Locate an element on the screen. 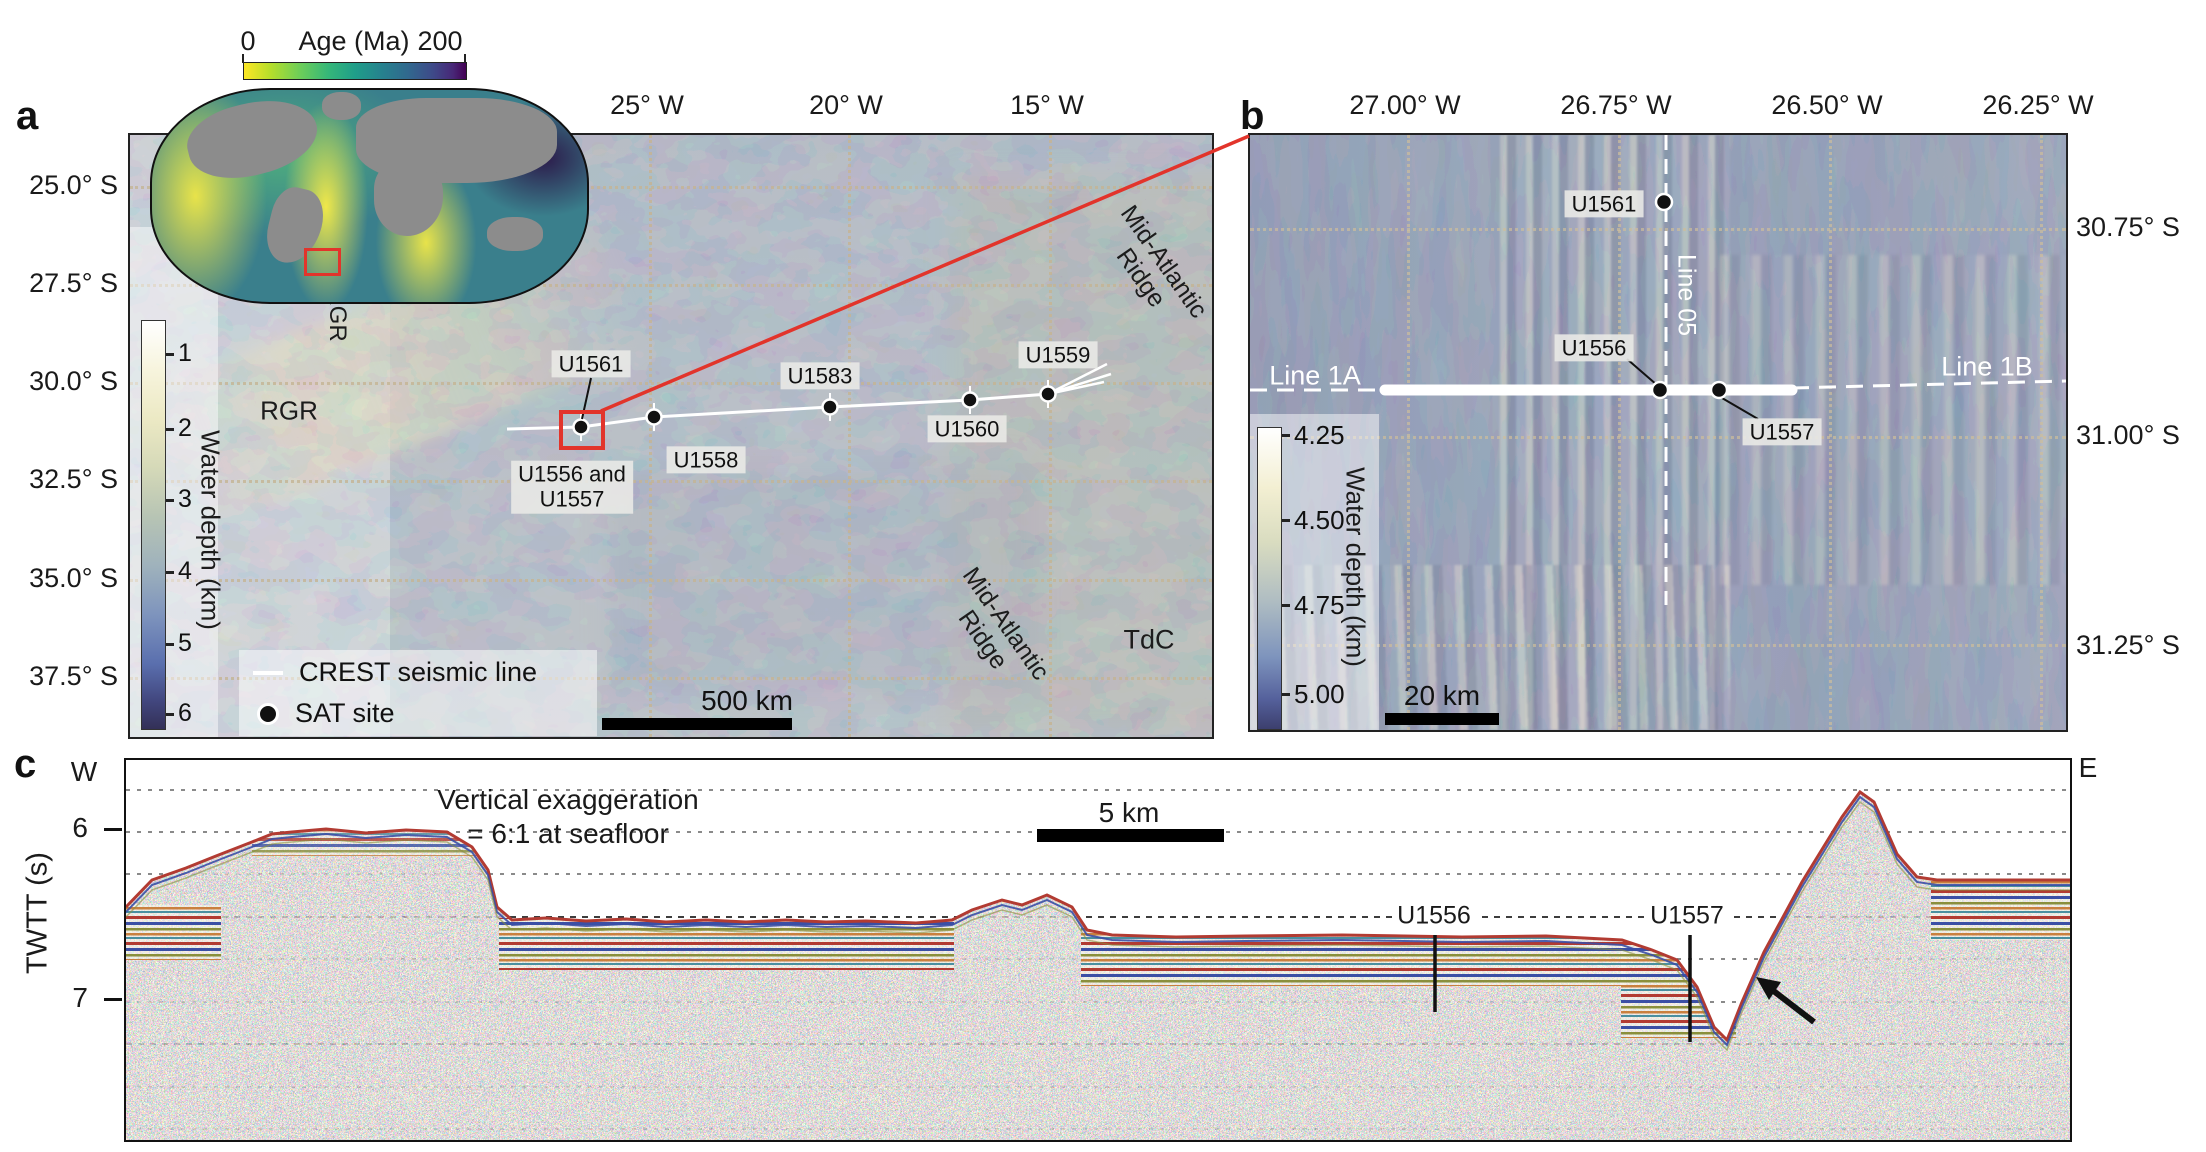  inset-africa is located at coordinates (408, 198).